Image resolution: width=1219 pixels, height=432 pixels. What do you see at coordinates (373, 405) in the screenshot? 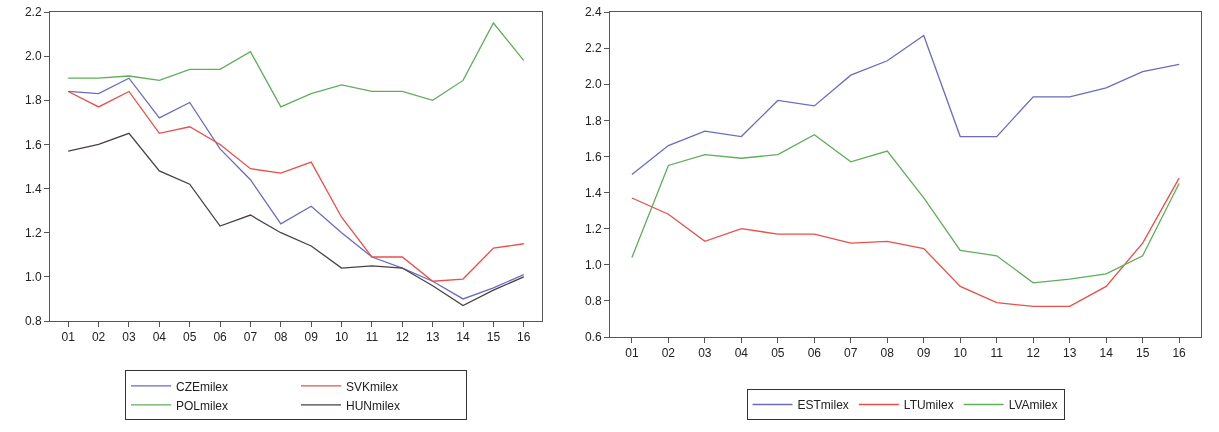
I see `legend-label: HUNmilex` at bounding box center [373, 405].